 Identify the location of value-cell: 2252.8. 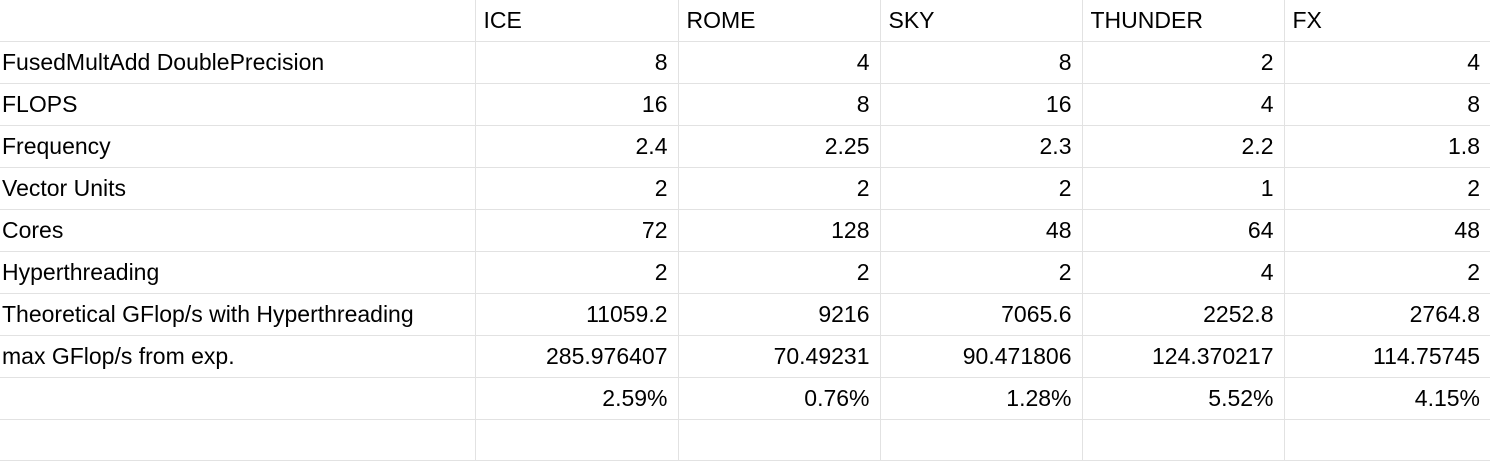
(1183, 314).